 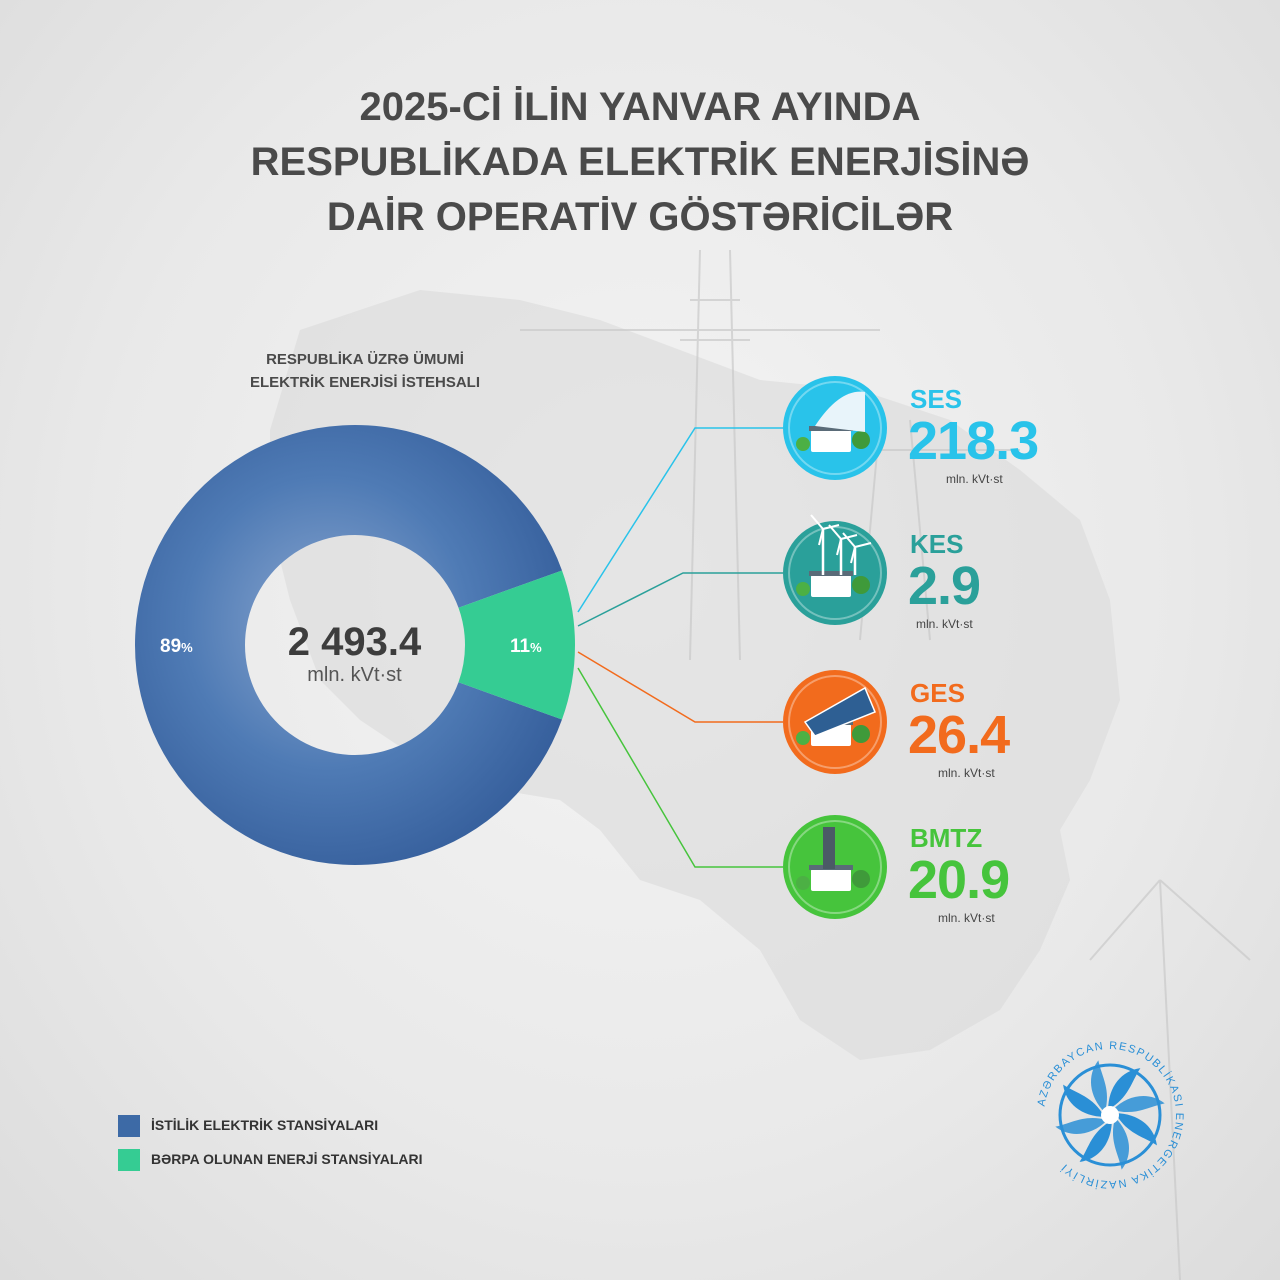 I want to click on percent-label-thermal: 89%, so click(x=176, y=646).